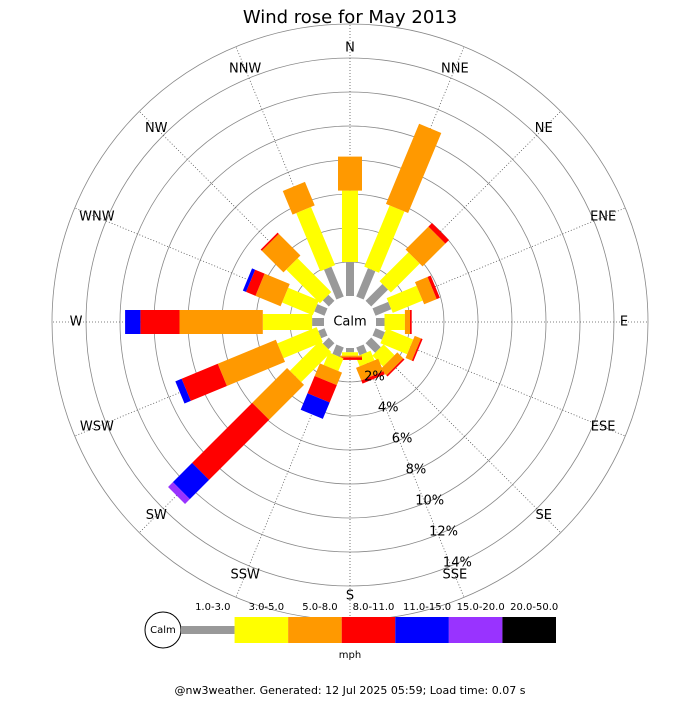 The height and width of the screenshot is (704, 700). I want to click on legend-label: 5.0-8.0, so click(319, 607).